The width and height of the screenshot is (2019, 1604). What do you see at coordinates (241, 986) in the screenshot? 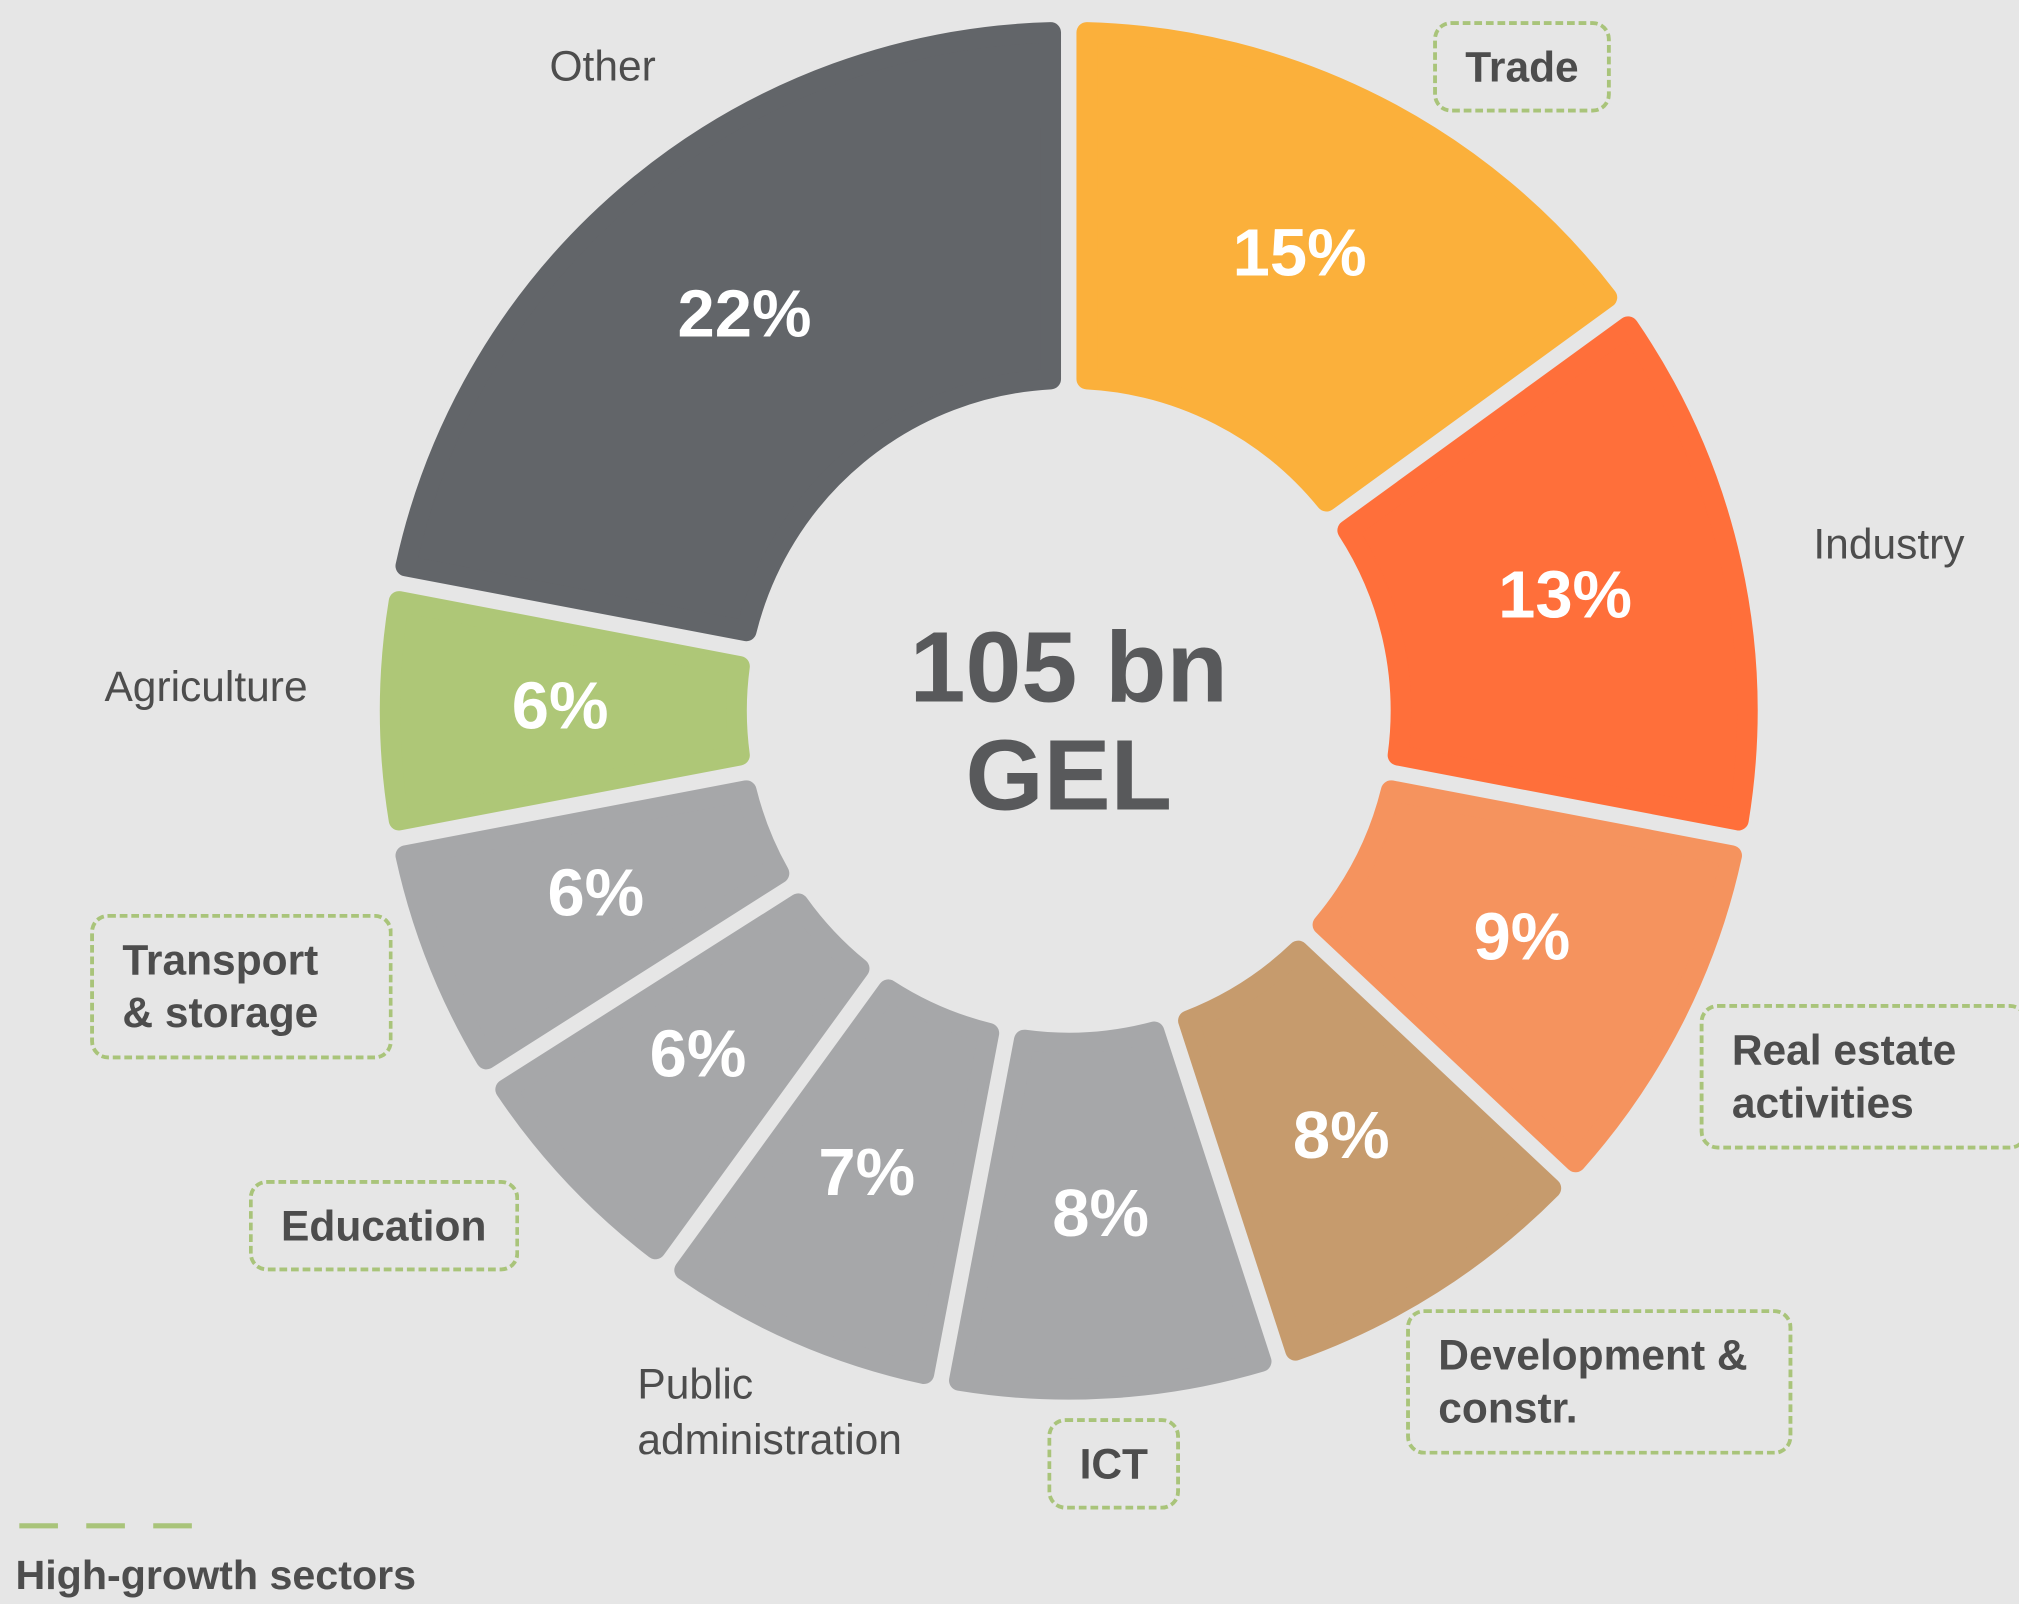
I see `category-label: Transport & storage` at bounding box center [241, 986].